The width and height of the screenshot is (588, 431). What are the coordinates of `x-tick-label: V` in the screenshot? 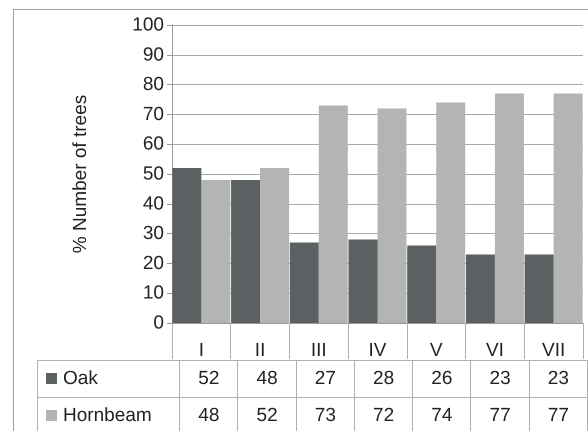 It's located at (436, 350).